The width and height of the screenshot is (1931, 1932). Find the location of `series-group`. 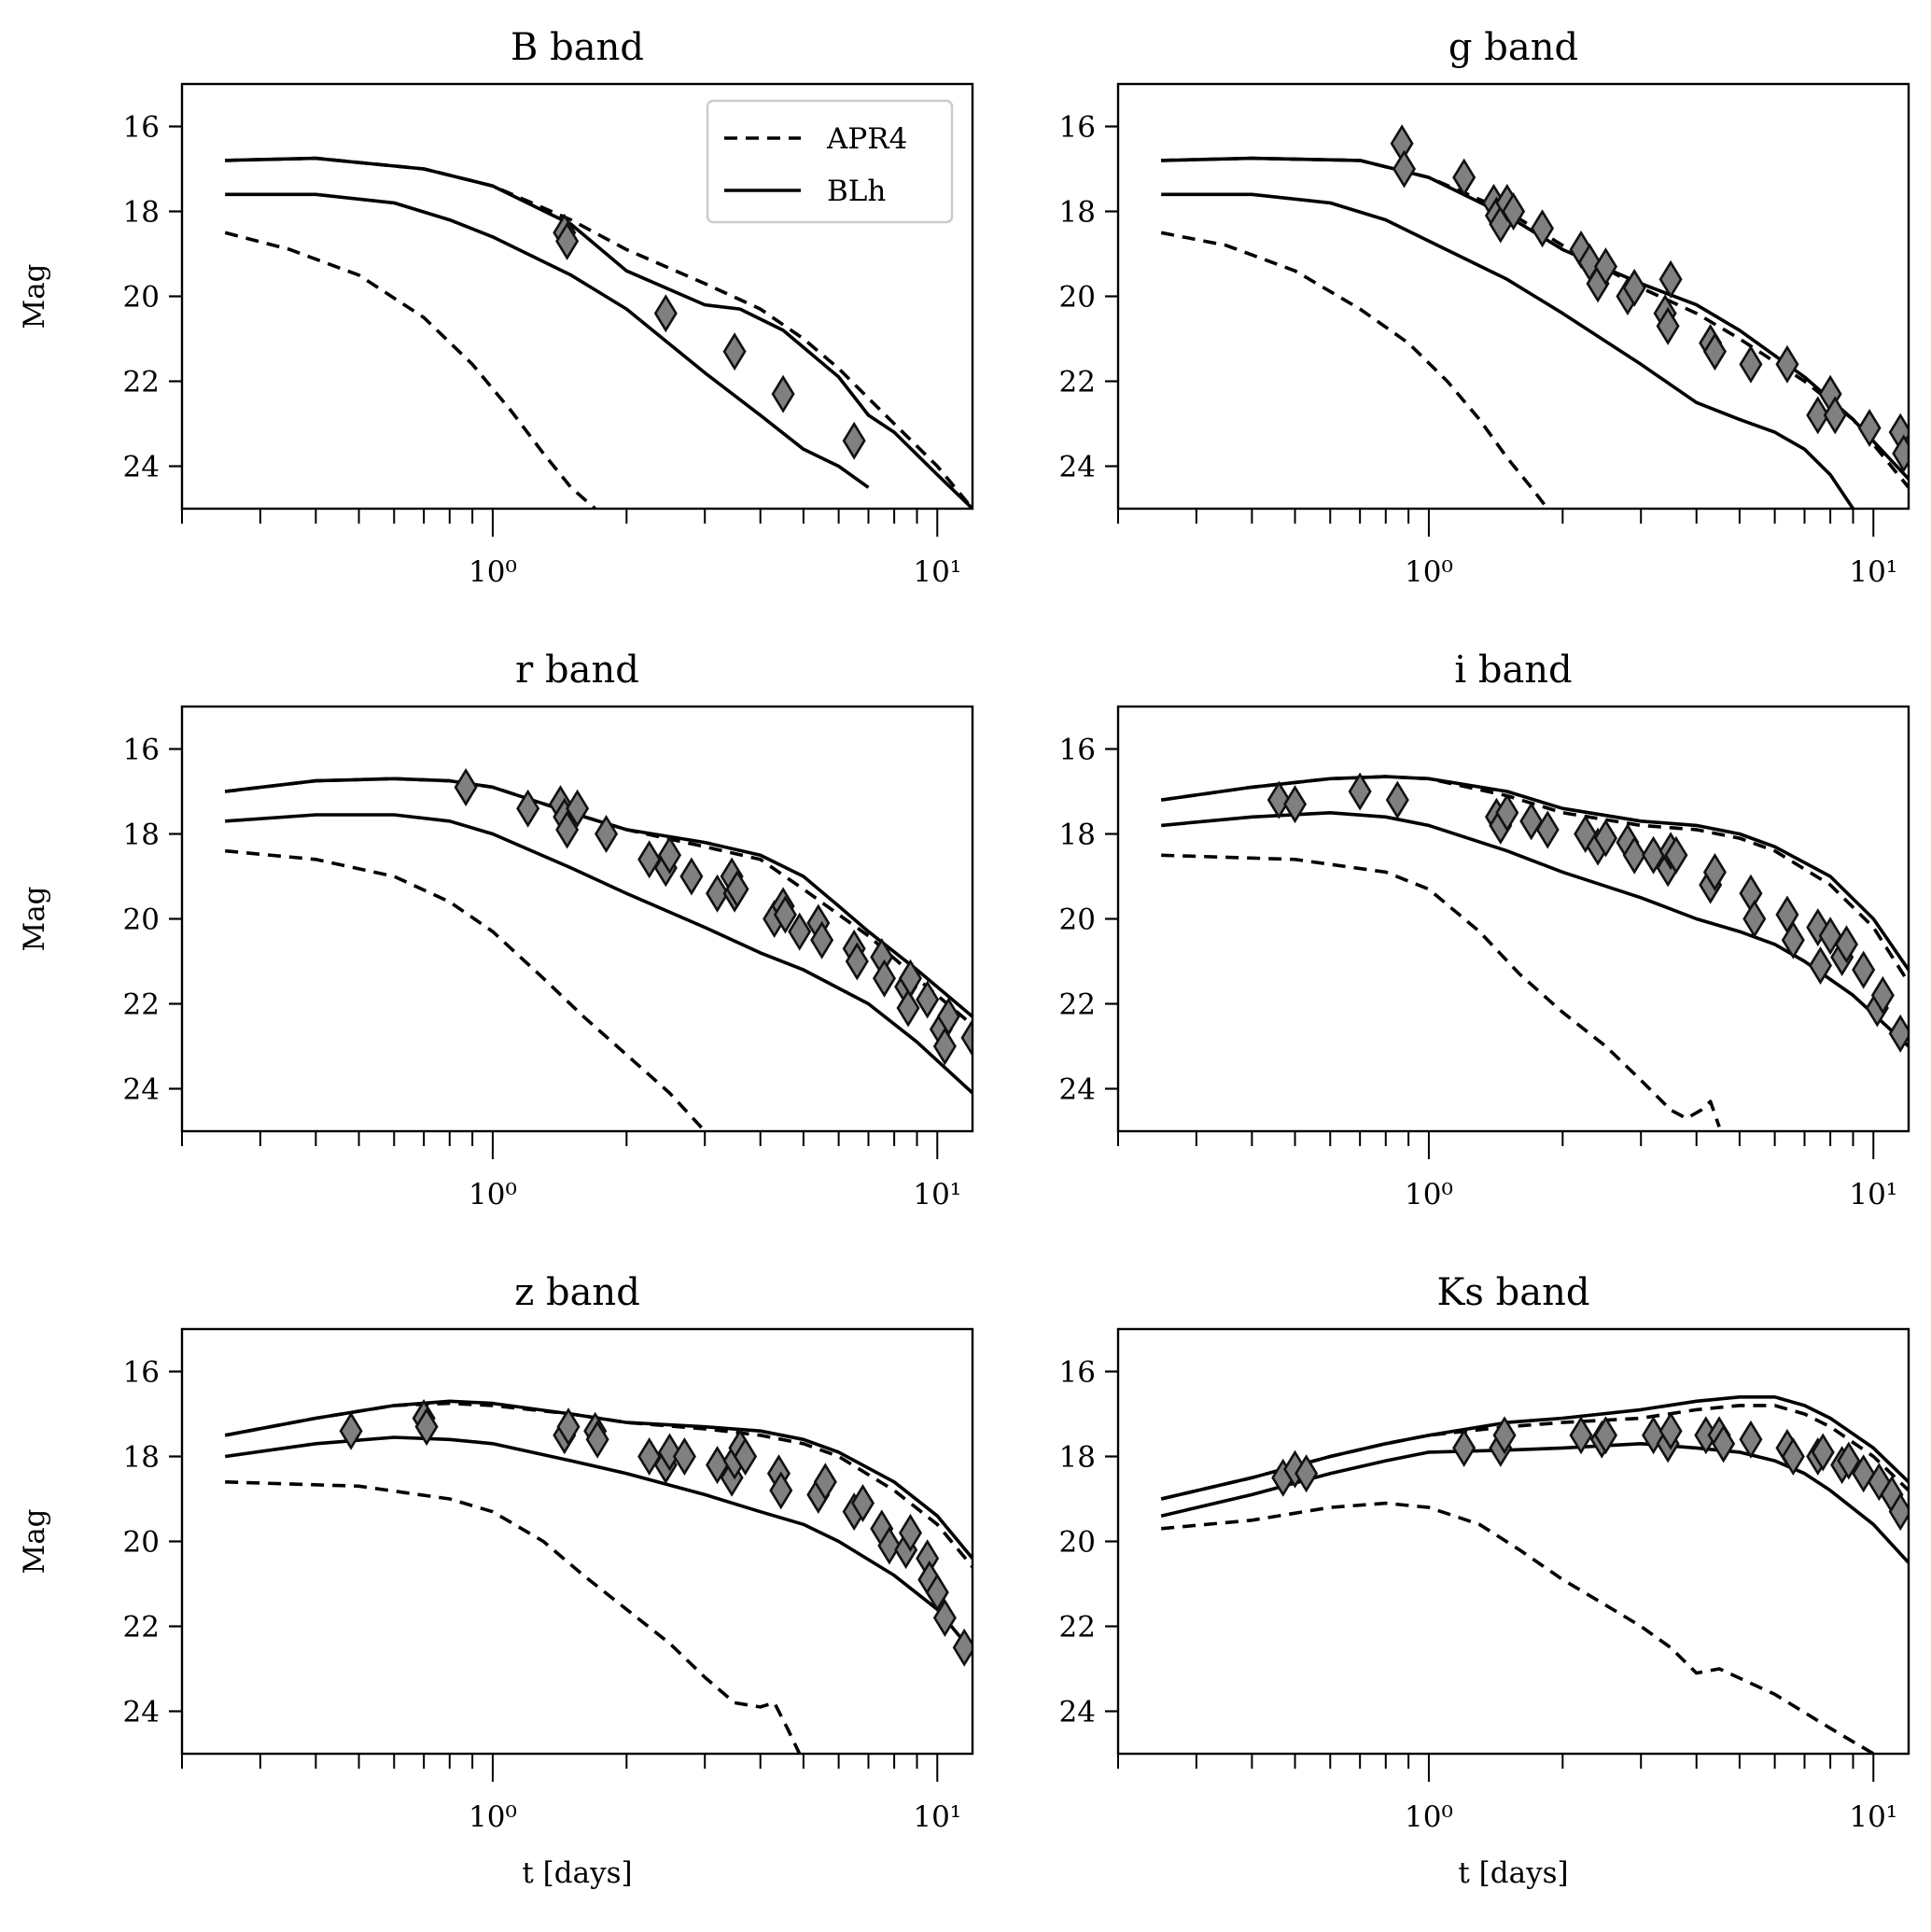

series-group is located at coordinates (1535, 332).